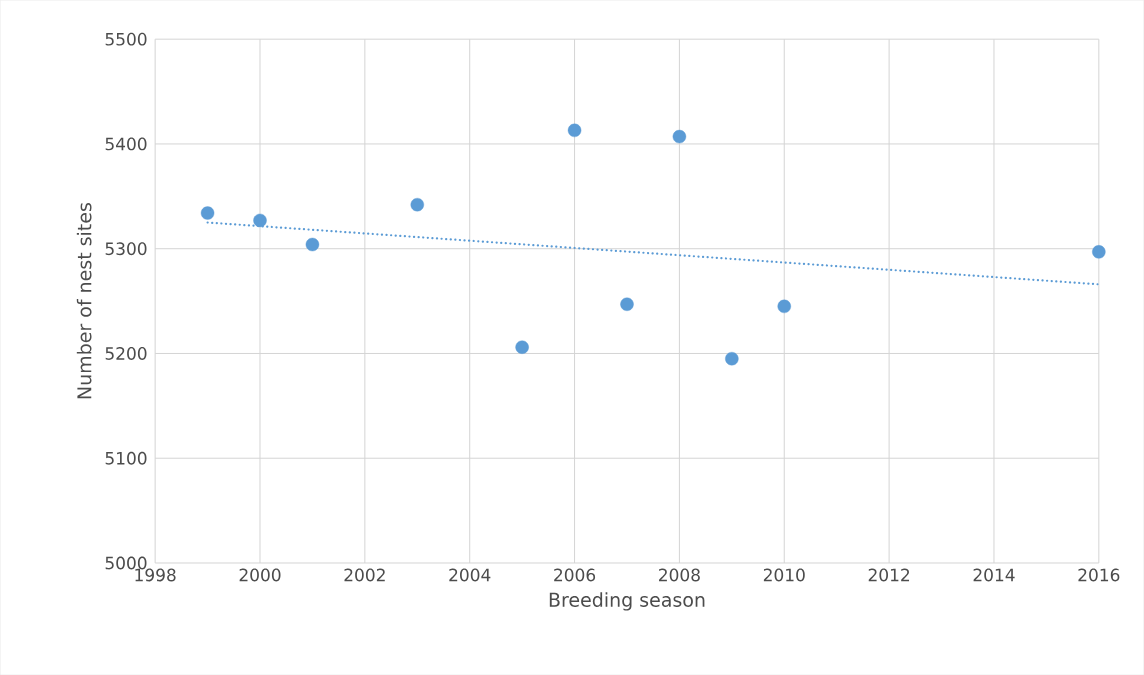  What do you see at coordinates (470, 575) in the screenshot?
I see `x-tick-label: 2004` at bounding box center [470, 575].